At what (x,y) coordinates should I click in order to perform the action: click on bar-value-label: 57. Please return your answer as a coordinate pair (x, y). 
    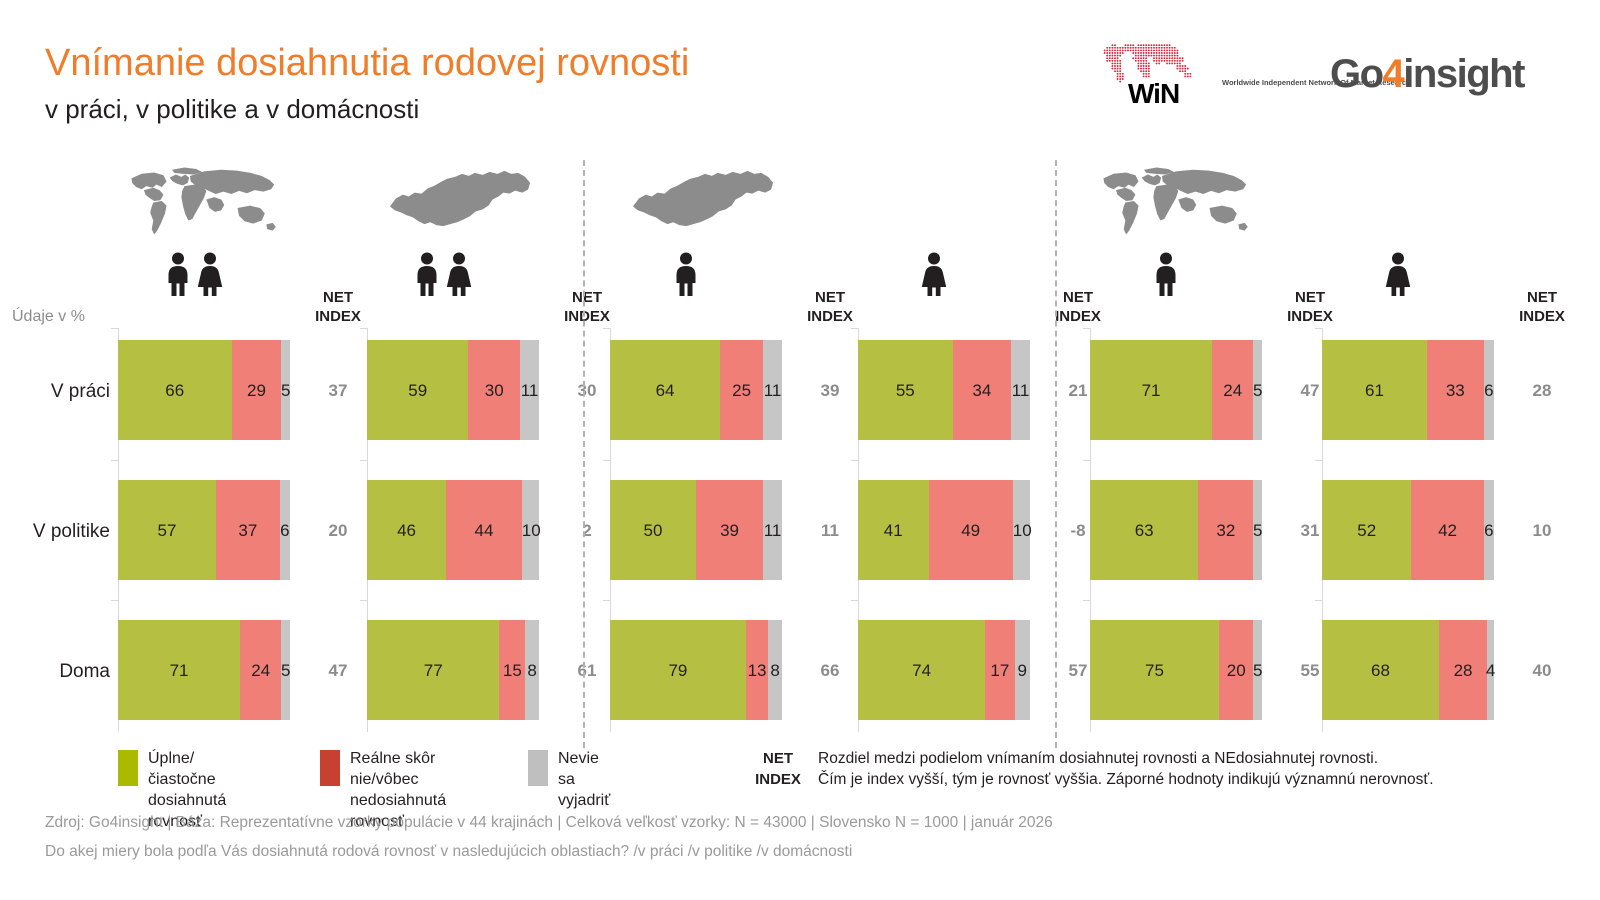
    Looking at the image, I should click on (167, 530).